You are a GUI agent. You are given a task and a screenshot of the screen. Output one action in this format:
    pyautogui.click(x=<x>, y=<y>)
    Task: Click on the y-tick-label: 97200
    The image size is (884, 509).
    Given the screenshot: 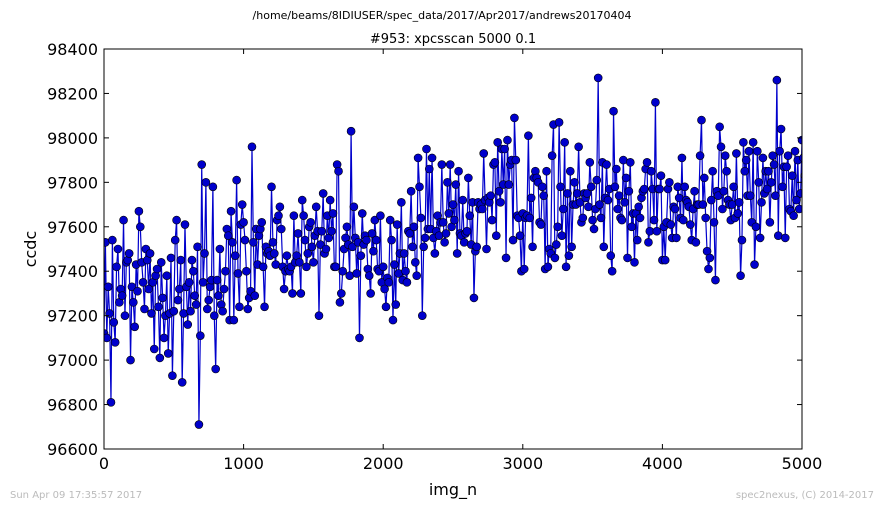 What is the action you would take?
    pyautogui.click(x=72, y=316)
    